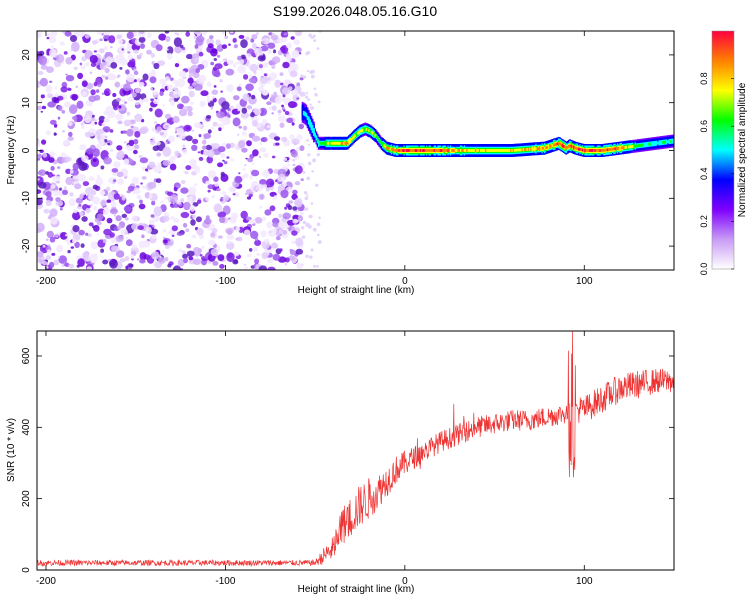  What do you see at coordinates (704, 221) in the screenshot?
I see `colorbar-tick-label: 0.2` at bounding box center [704, 221].